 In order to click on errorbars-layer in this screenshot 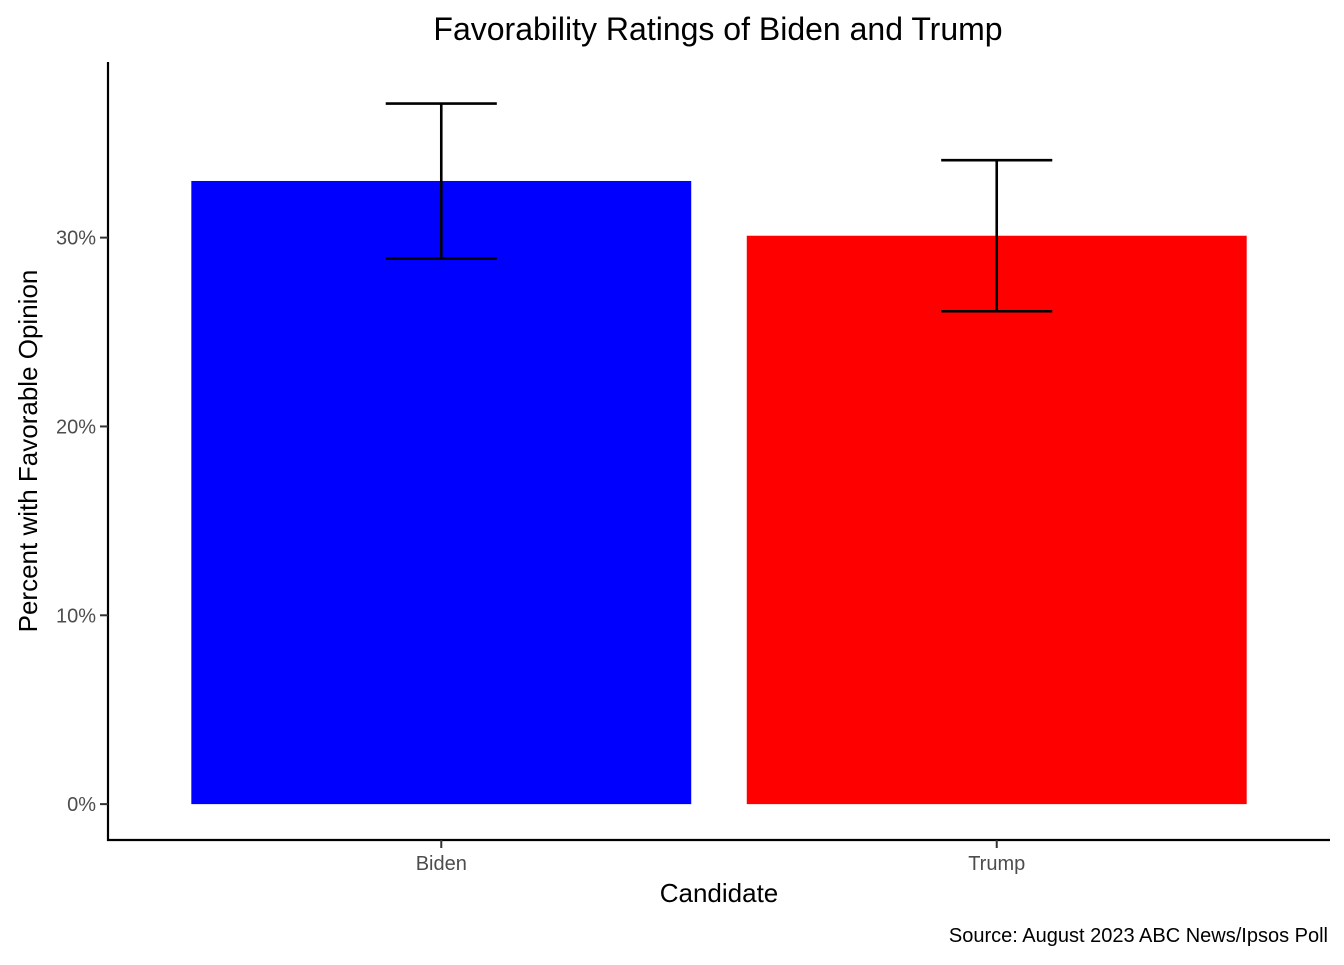, I will do `click(719, 207)`.